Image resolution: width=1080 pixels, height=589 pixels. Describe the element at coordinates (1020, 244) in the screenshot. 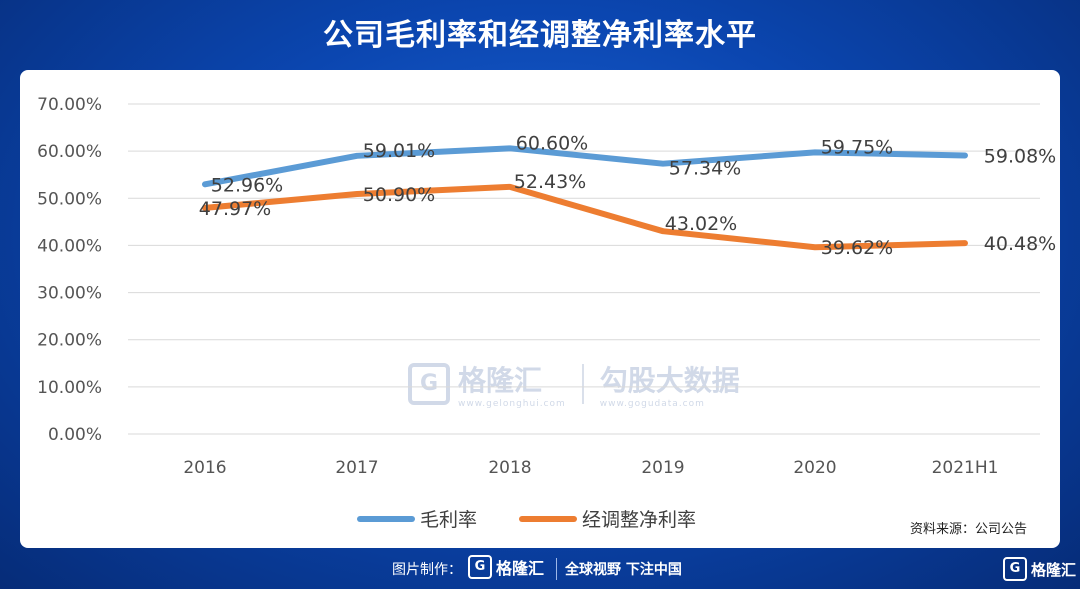

I see `data-label: 40.48%` at that location.